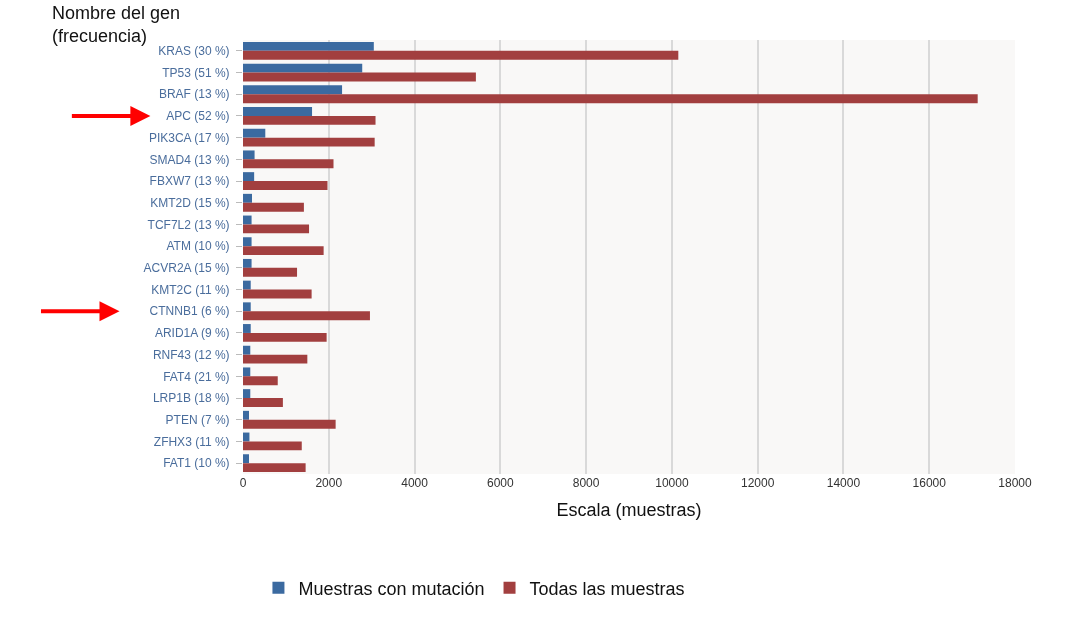 This screenshot has width=1068, height=619. What do you see at coordinates (196, 463) in the screenshot?
I see `y-tick-label: FAT1 (10 %)` at bounding box center [196, 463].